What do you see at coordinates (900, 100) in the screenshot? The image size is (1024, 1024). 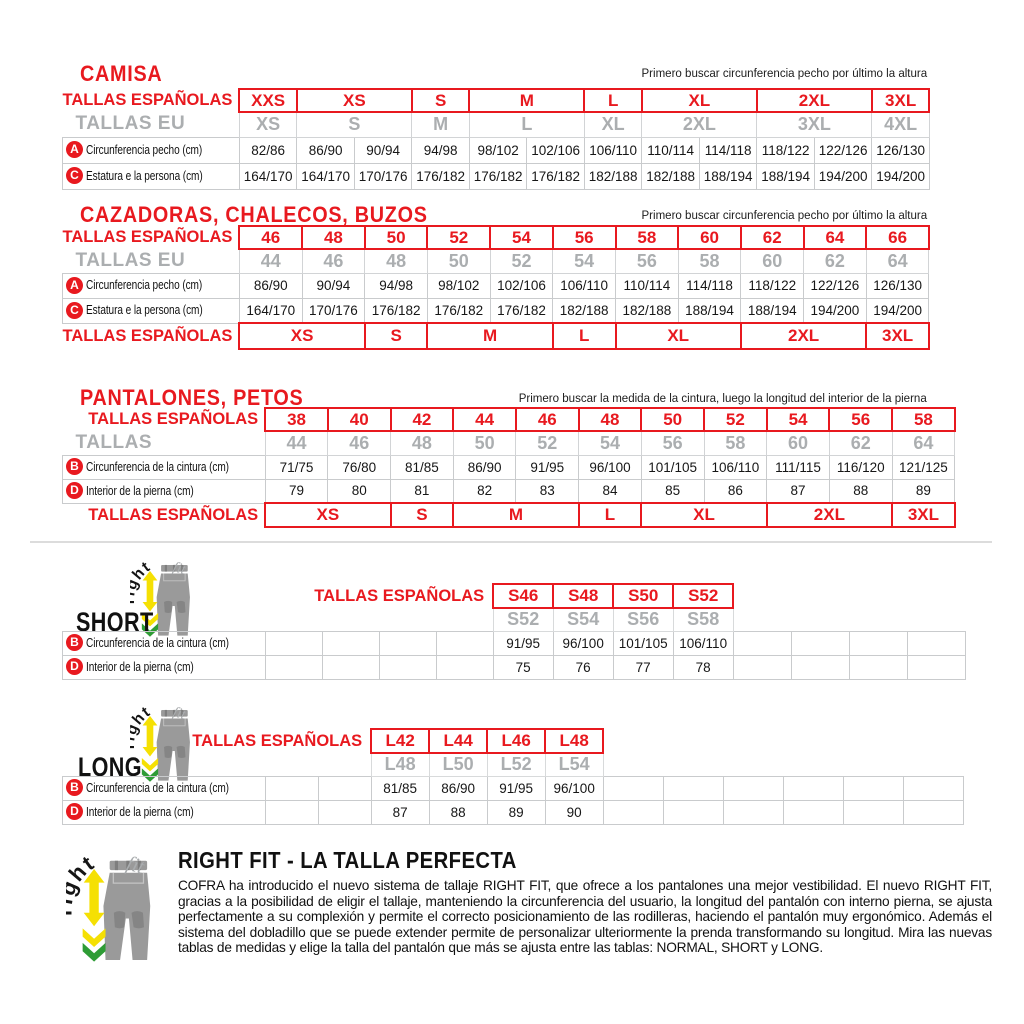 I see `es-size-cell: 3XL` at bounding box center [900, 100].